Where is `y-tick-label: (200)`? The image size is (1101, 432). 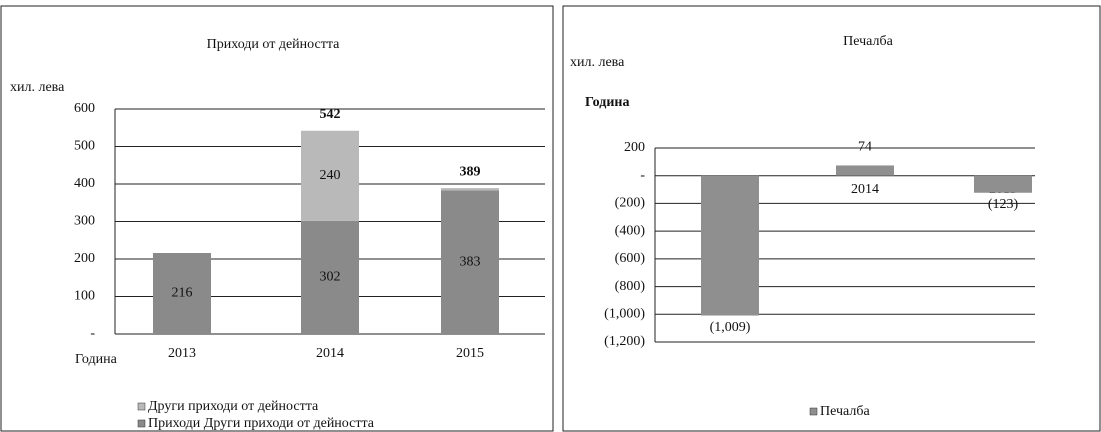
y-tick-label: (200) is located at coordinates (630, 203).